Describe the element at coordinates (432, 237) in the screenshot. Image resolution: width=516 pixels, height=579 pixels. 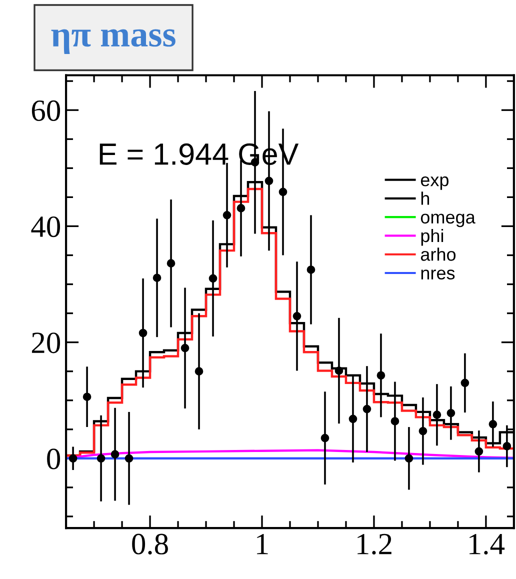
I see `legend-label: phi` at that location.